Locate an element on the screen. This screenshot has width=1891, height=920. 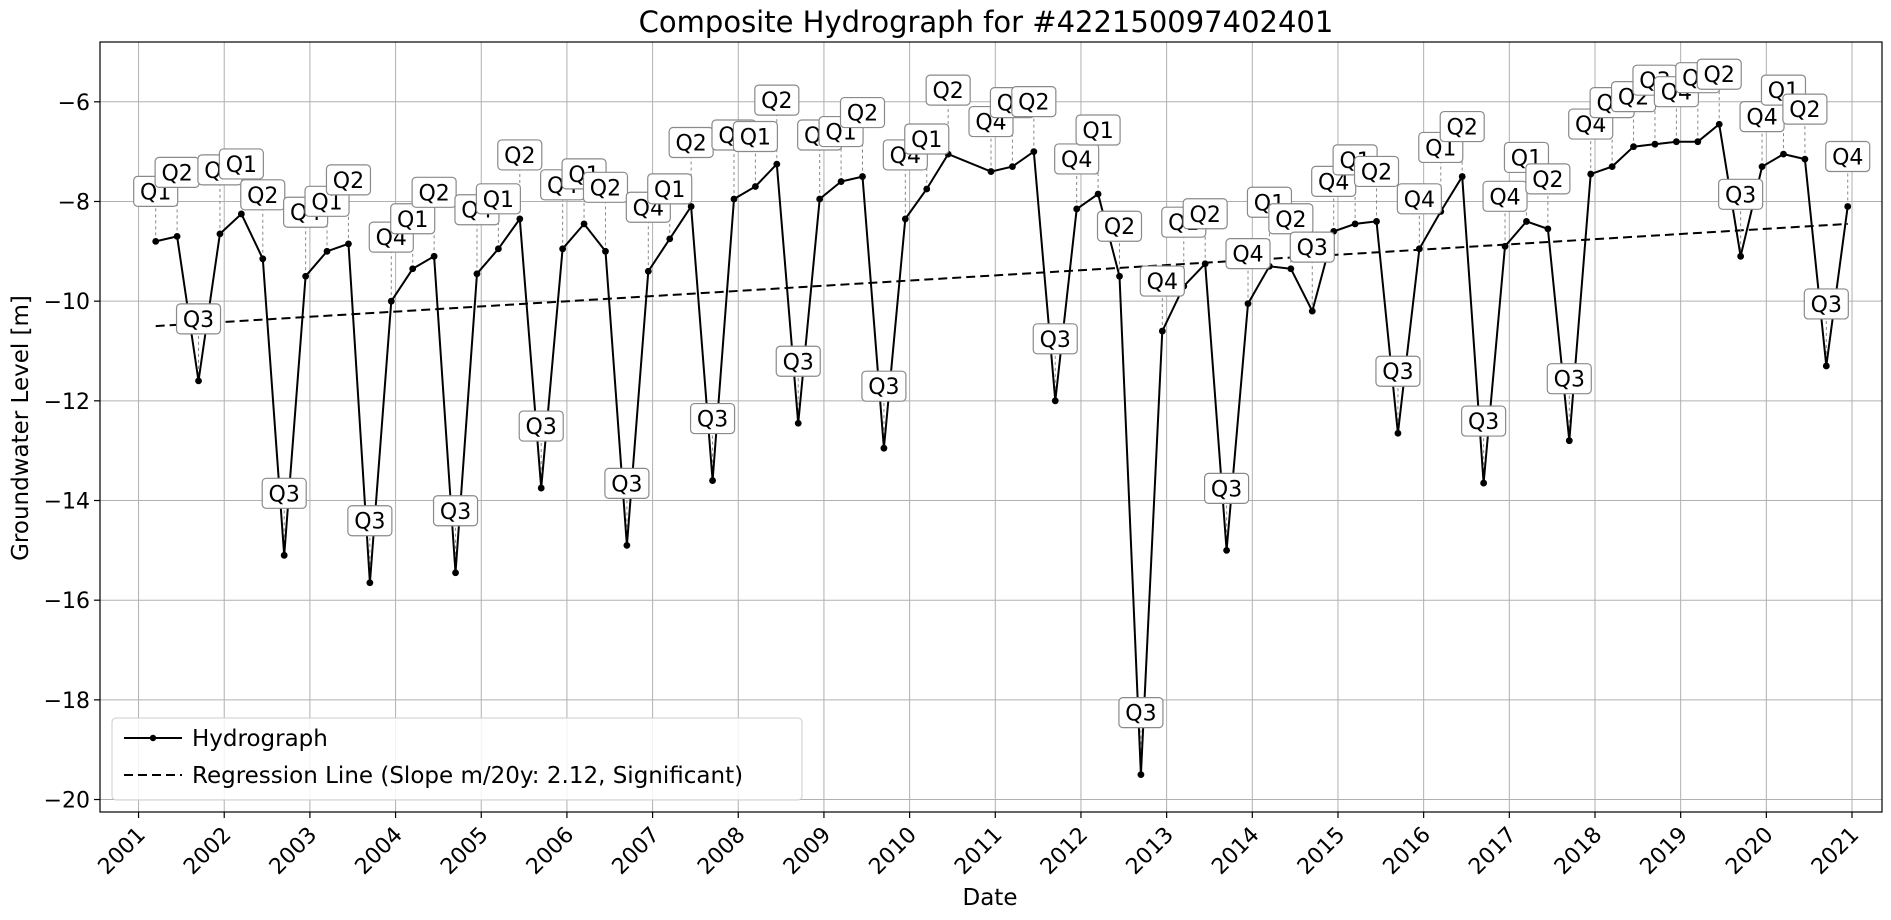
x-tick-label: 2012 is located at coordinates (1064, 851).